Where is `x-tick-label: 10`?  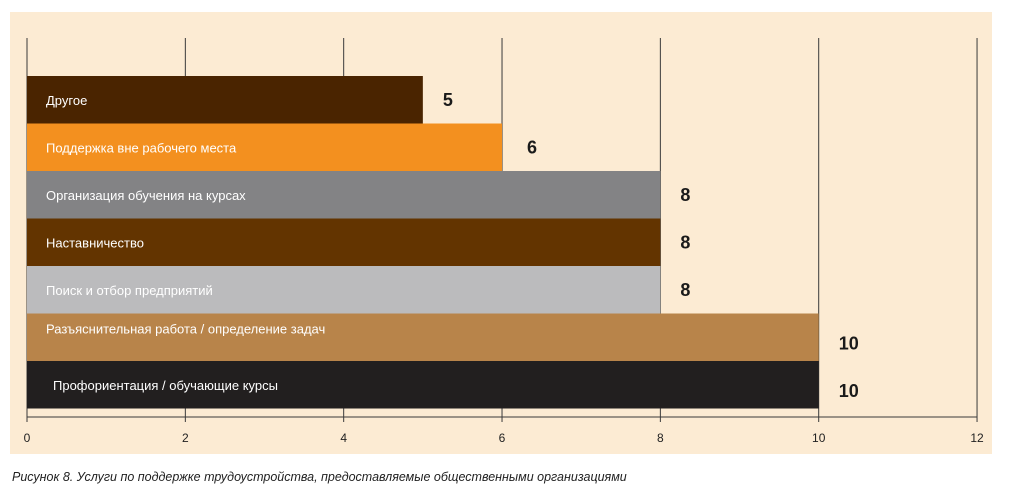
x-tick-label: 10 is located at coordinates (819, 438).